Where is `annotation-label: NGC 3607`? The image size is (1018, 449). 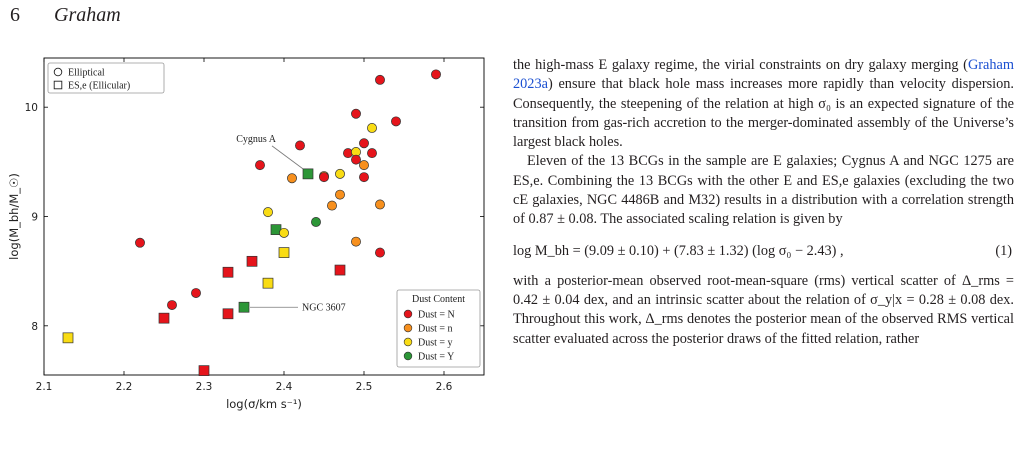 annotation-label: NGC 3607 is located at coordinates (324, 308).